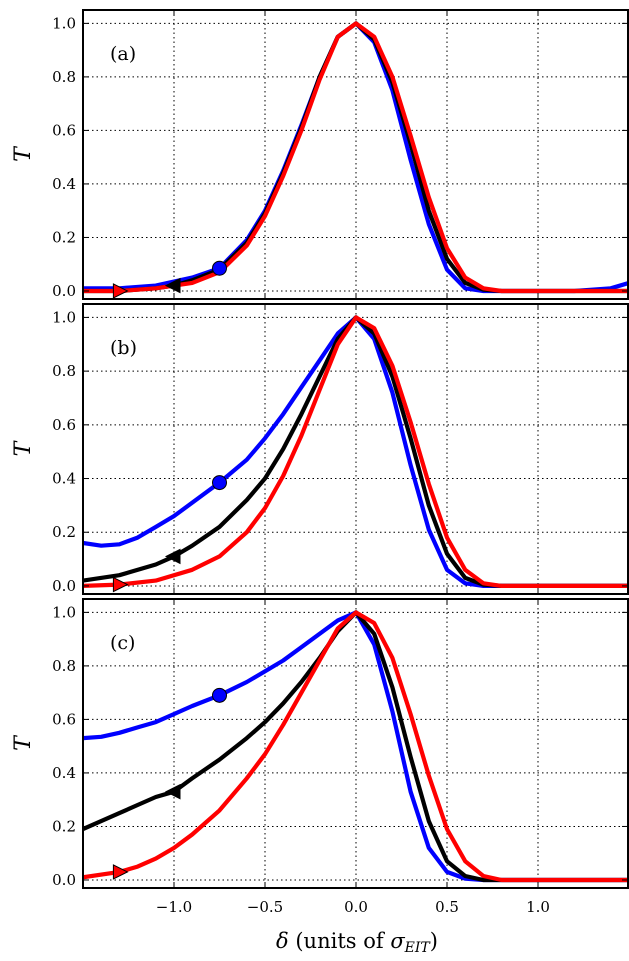 This screenshot has width=629, height=961. What do you see at coordinates (123, 54) in the screenshot?
I see `panel-label: (a)` at bounding box center [123, 54].